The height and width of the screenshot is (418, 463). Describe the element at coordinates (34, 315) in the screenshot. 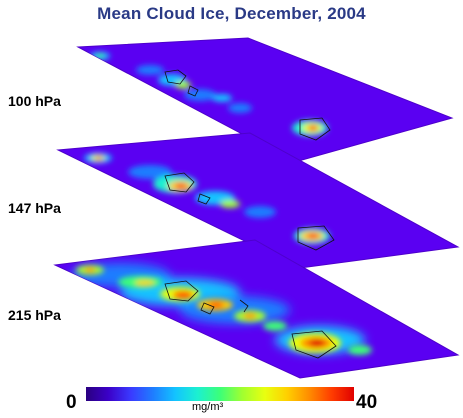

I see `layer-label-215hpa: 215 hPa` at that location.